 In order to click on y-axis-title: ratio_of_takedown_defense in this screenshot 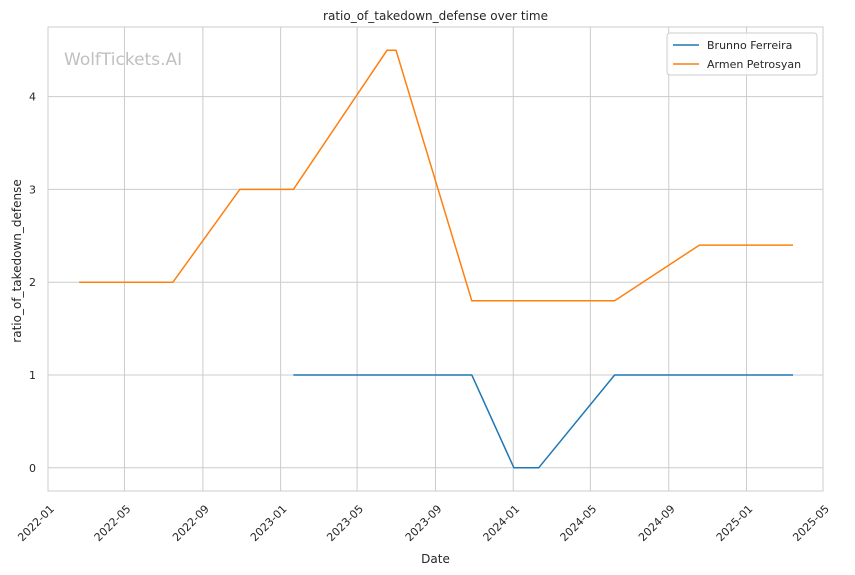, I will do `click(17, 260)`.